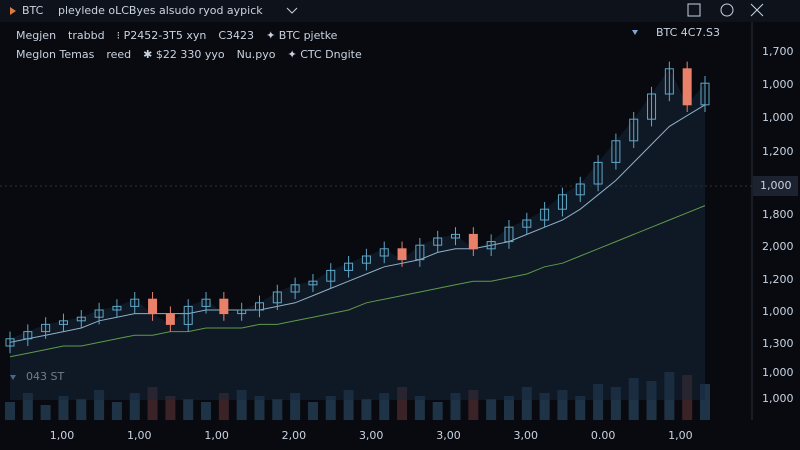 This screenshot has height=450, width=800. Describe the element at coordinates (778, 51) in the screenshot. I see `y-axis-label: 1,700` at that location.